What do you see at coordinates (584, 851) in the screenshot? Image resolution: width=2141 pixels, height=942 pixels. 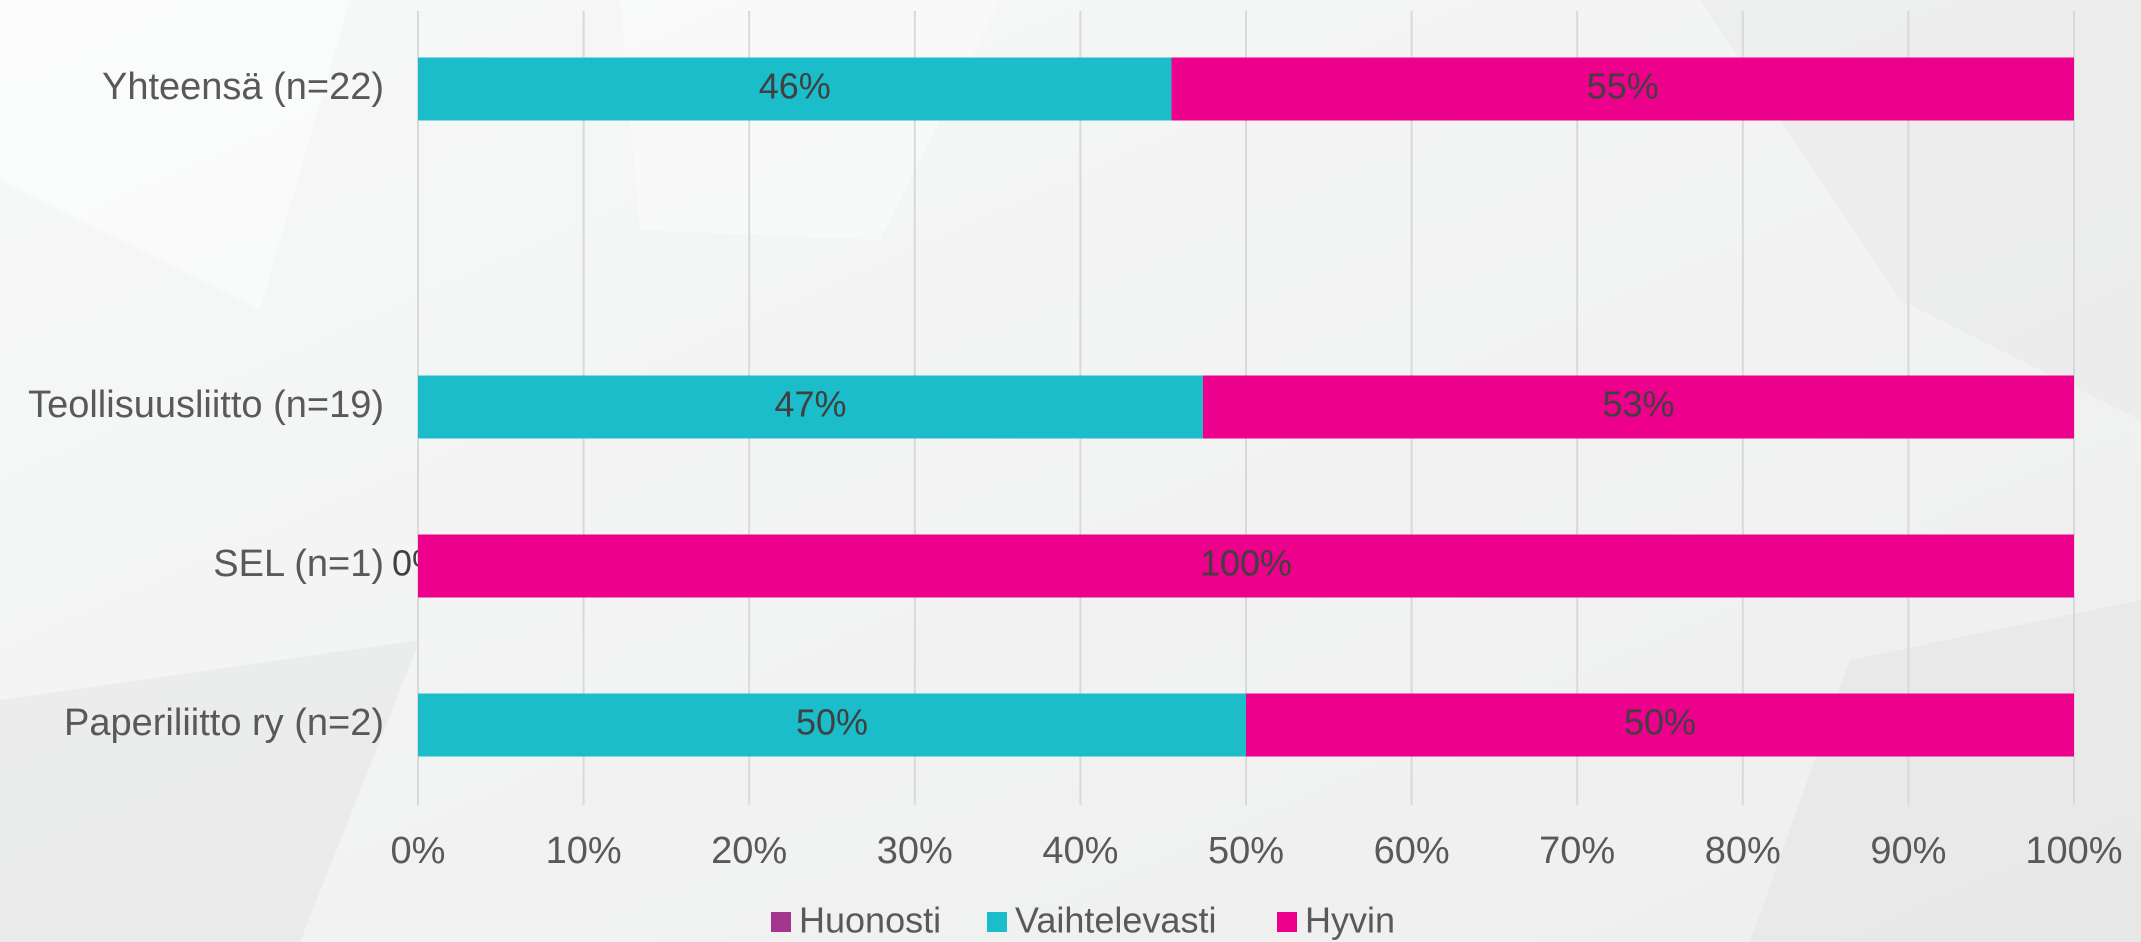 I see `x-tick-label: 10%` at bounding box center [584, 851].